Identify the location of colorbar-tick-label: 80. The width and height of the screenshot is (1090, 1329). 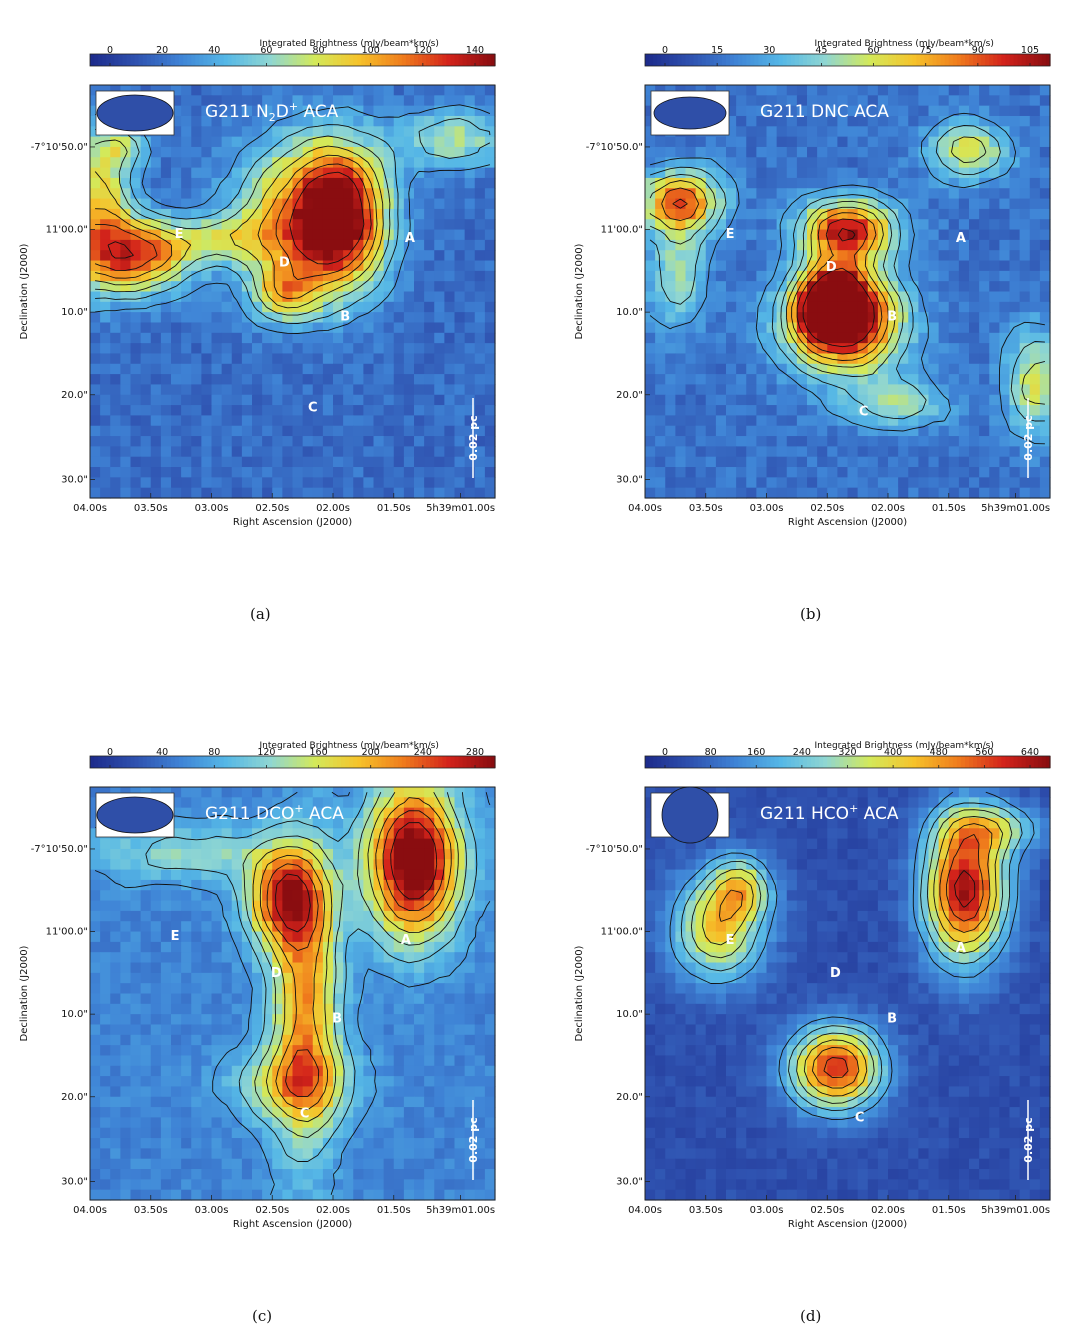
(319, 50).